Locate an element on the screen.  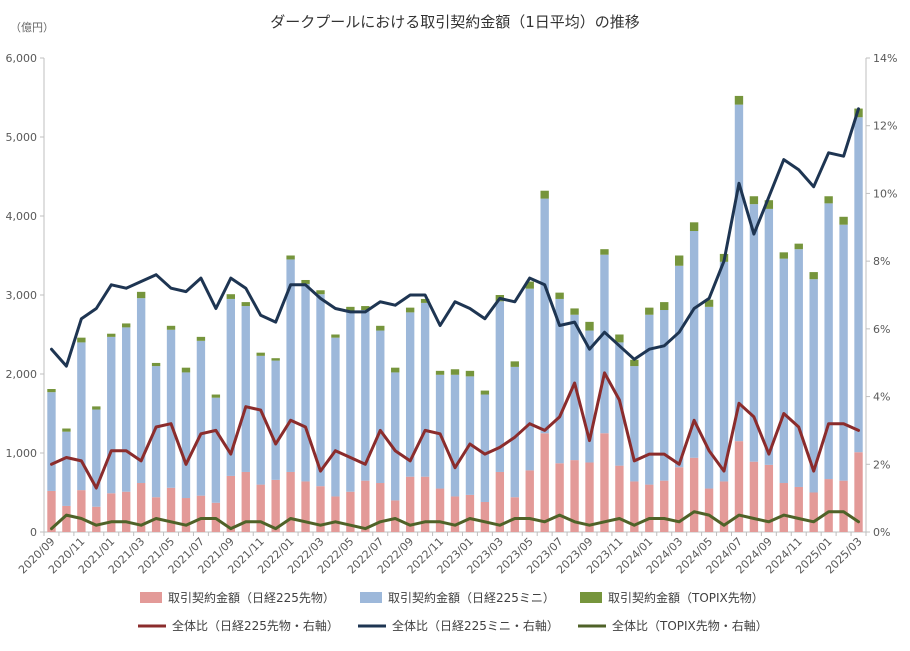
legend-label: 全体比（日経225ミニ・右軸） is located at coordinates (475, 625).